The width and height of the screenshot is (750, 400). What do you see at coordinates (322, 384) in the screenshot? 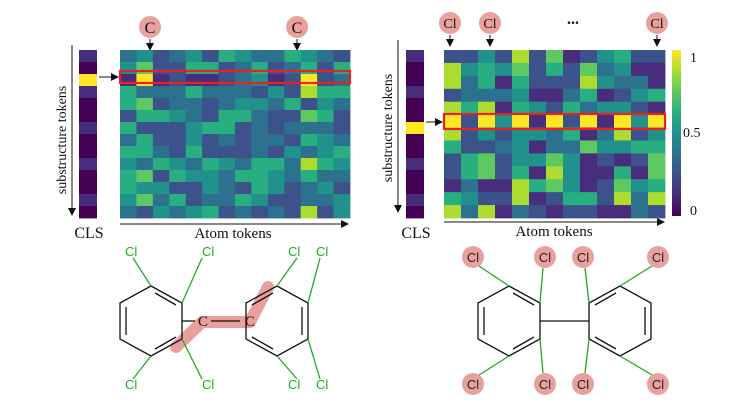
I see `left-atom-cl-8: Cl` at bounding box center [322, 384].